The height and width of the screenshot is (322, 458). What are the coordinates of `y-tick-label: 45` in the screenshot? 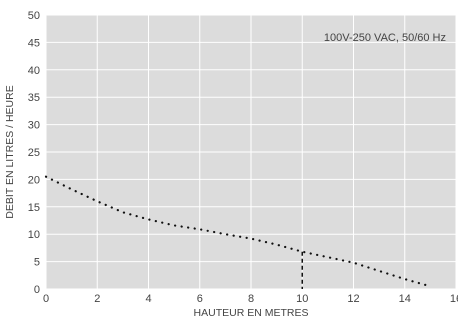 It's located at (34, 43).